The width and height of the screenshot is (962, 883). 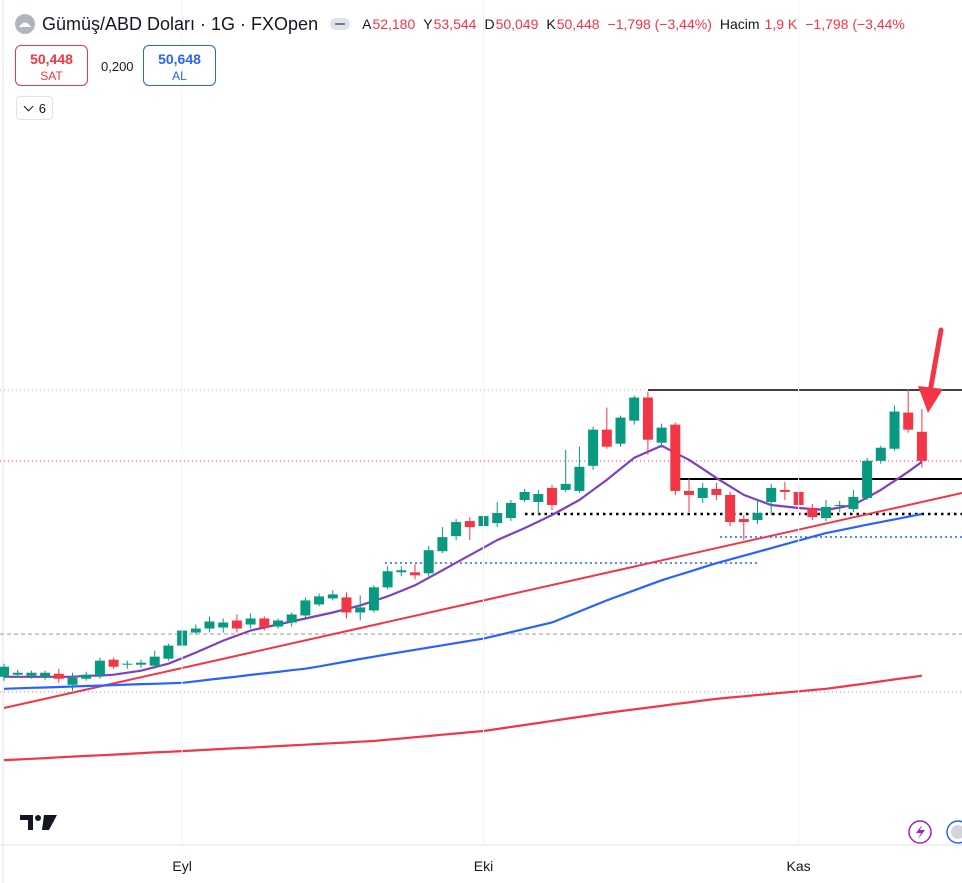 I want to click on close-label: K, so click(x=551, y=24).